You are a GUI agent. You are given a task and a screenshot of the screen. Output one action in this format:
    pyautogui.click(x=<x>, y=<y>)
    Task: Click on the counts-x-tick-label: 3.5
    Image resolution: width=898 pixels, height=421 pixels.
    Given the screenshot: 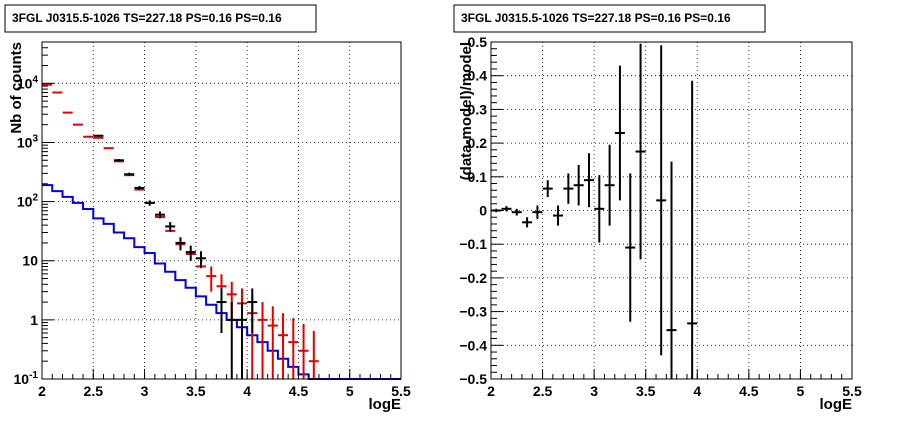 What is the action you would take?
    pyautogui.click(x=196, y=391)
    